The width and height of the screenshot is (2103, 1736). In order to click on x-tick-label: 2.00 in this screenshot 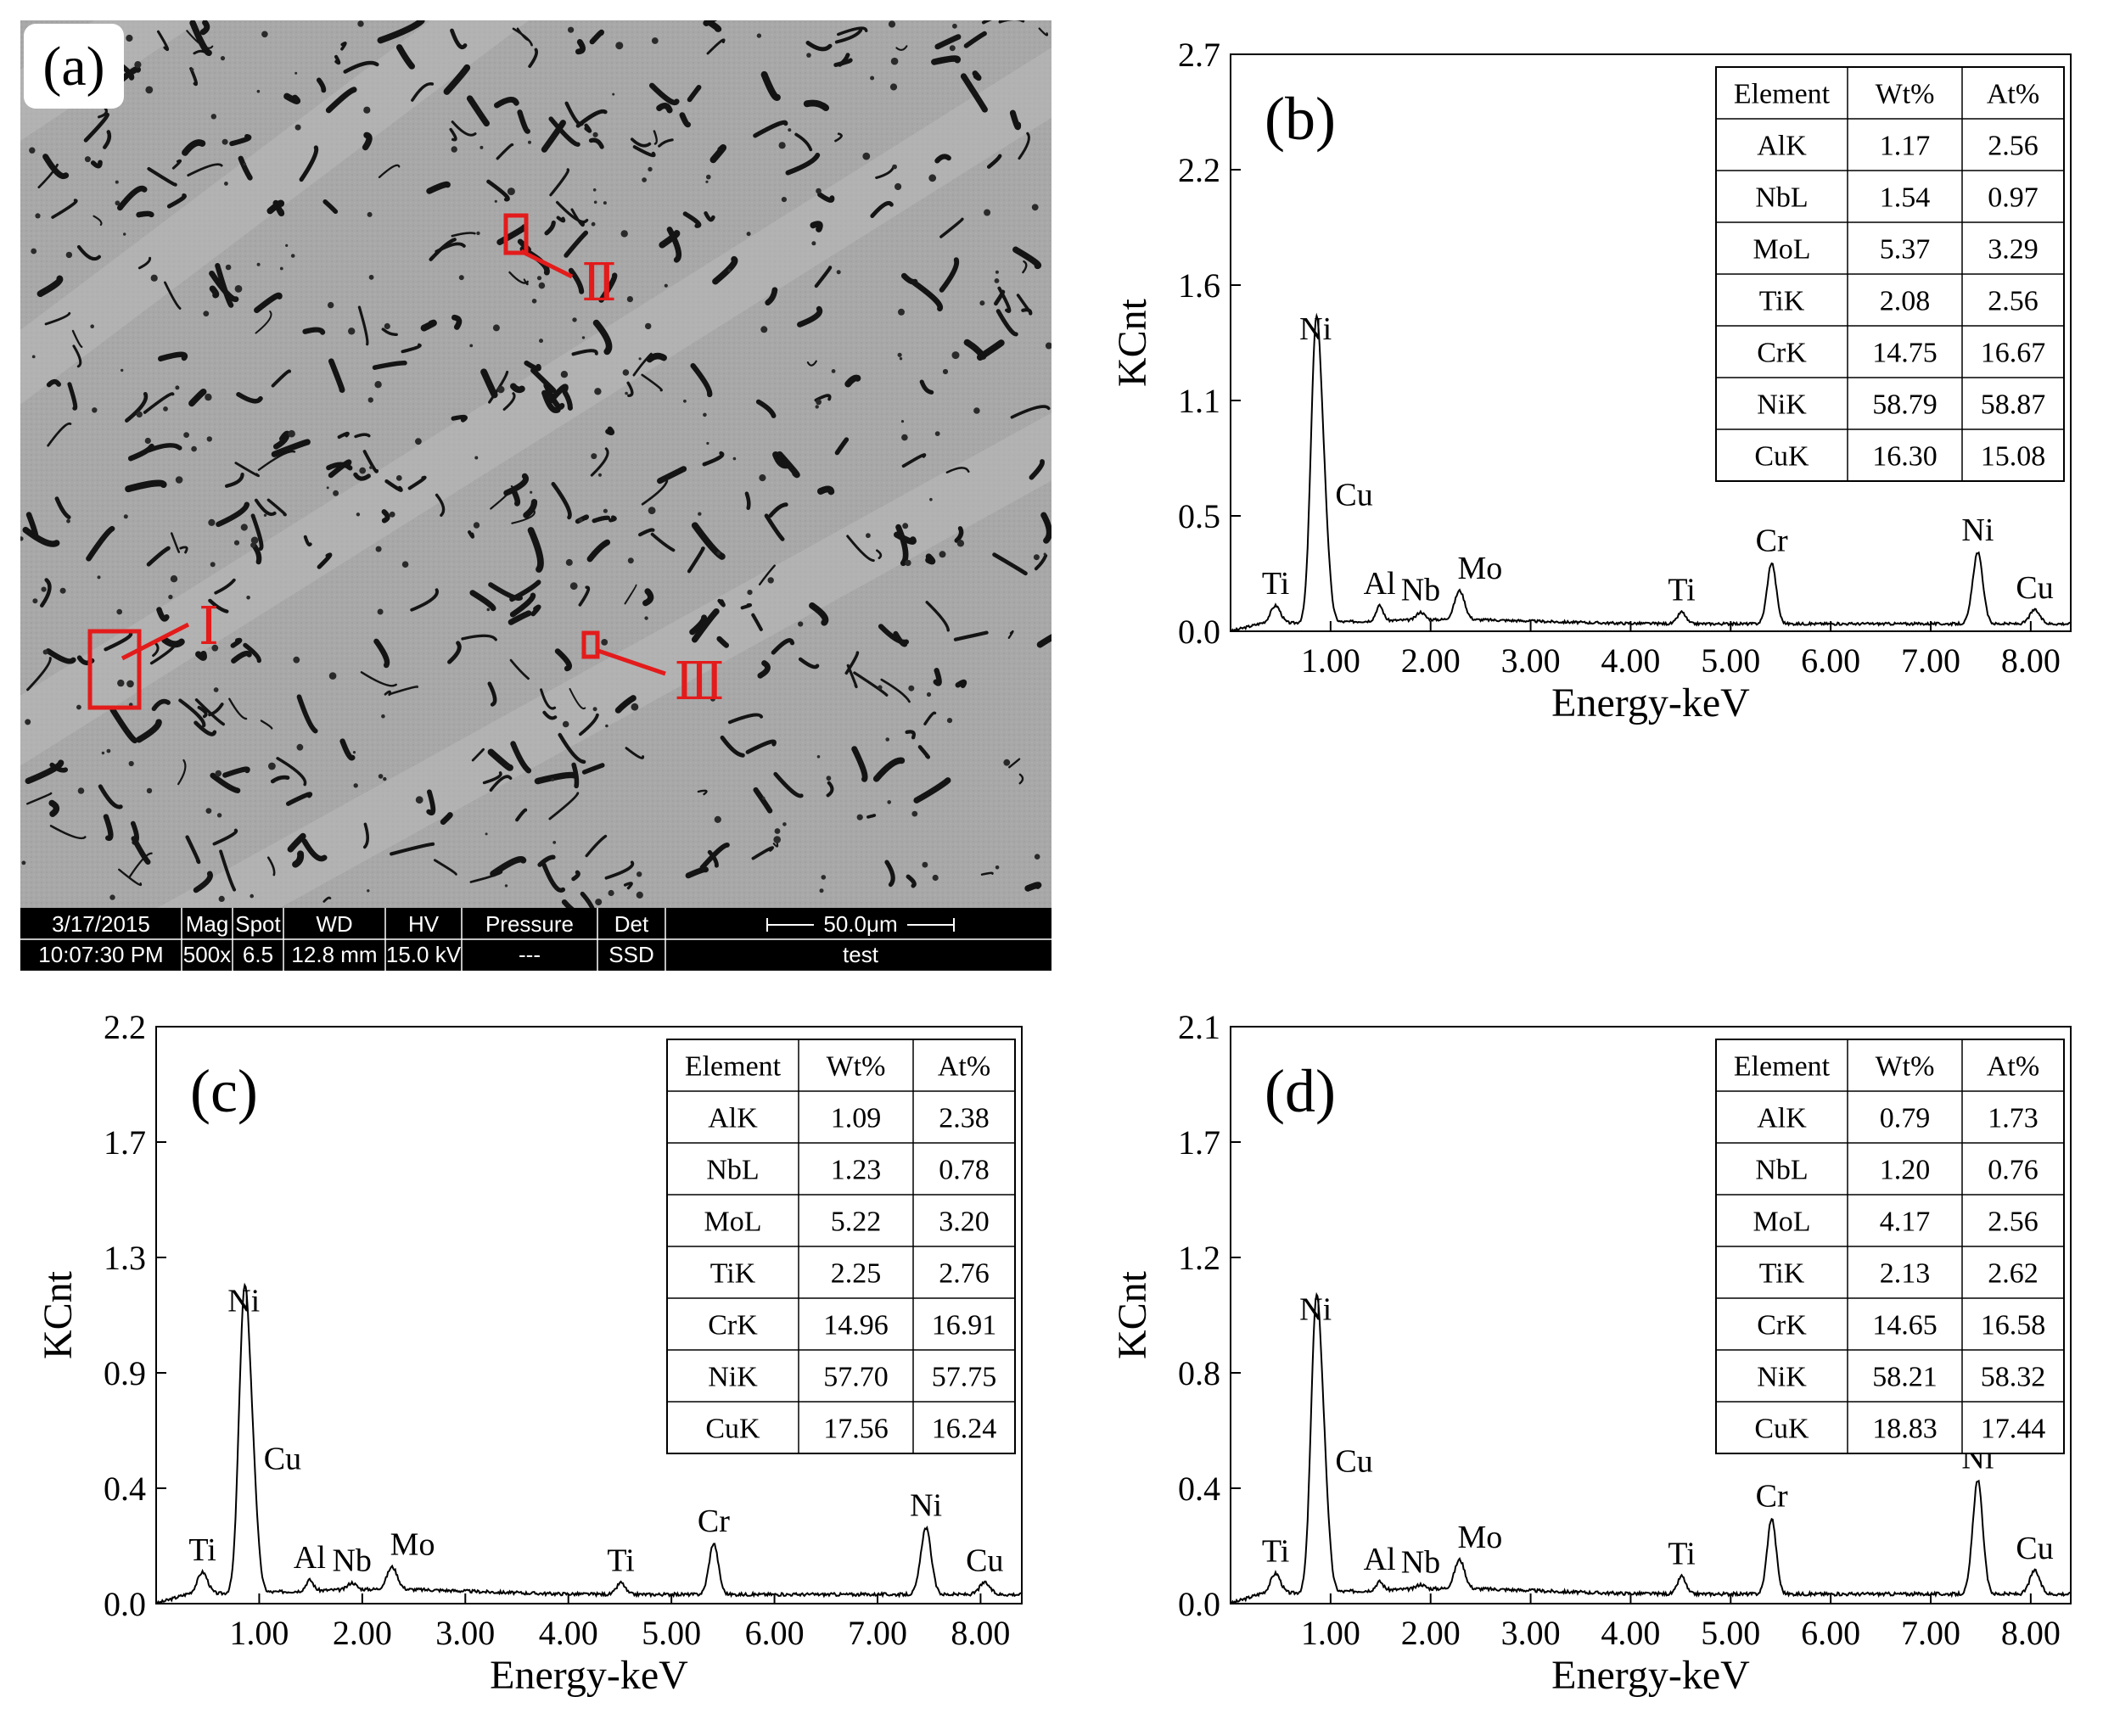, I will do `click(362, 1633)`.